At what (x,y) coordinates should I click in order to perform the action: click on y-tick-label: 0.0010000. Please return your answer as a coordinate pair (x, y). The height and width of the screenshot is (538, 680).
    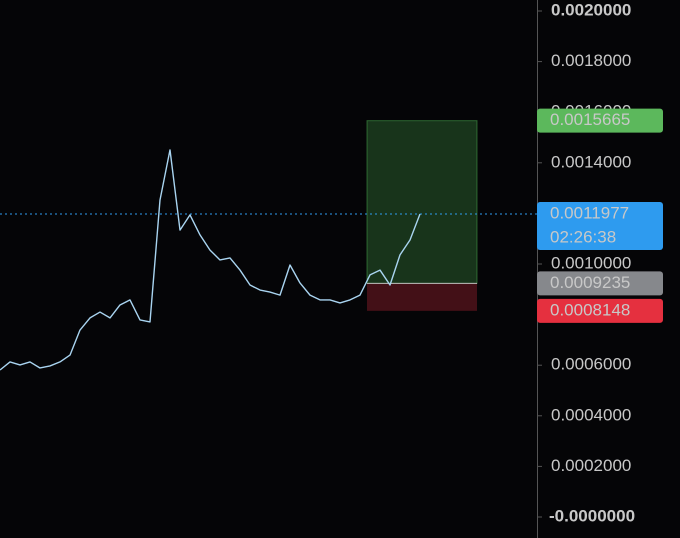
    Looking at the image, I should click on (591, 262).